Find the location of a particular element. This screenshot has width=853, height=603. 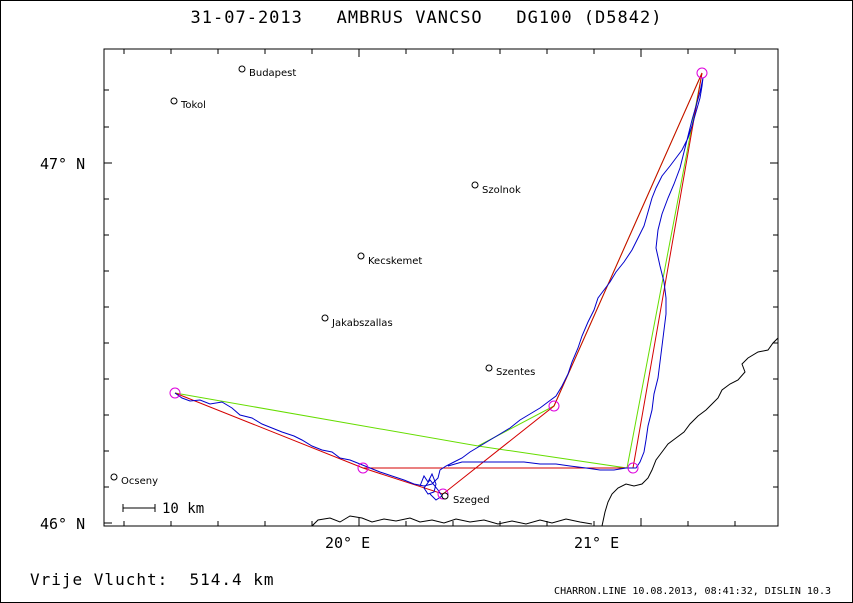

lon-label-21: 21° E is located at coordinates (596, 543).